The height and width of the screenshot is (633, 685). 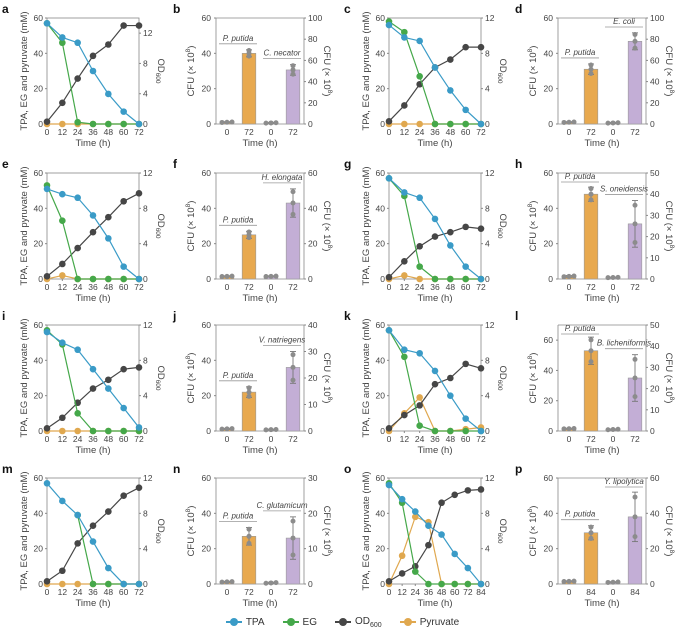 I want to click on y2-tick-label: 30, so click(x=655, y=367).